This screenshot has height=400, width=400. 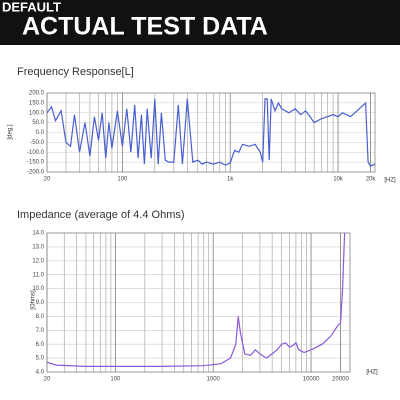 I want to click on header-band, so click(x=200, y=22).